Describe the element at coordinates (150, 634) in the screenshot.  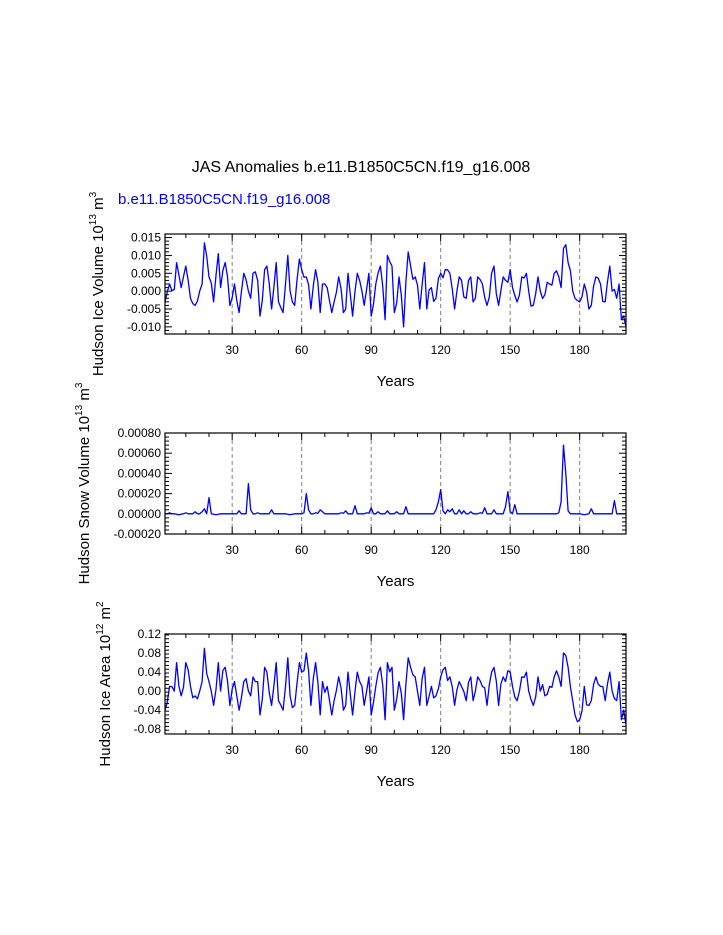
I see `y-tick-label: 0.12` at that location.